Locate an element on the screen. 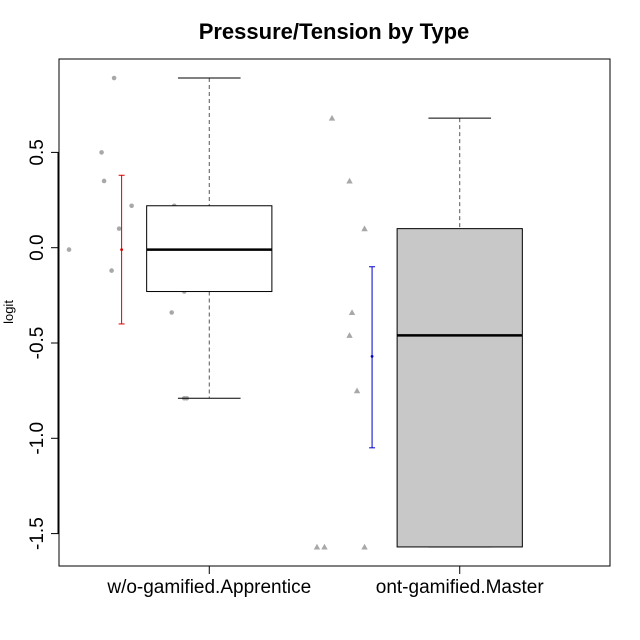 The height and width of the screenshot is (640, 640). y-tick-label: 0.0 is located at coordinates (37, 247).